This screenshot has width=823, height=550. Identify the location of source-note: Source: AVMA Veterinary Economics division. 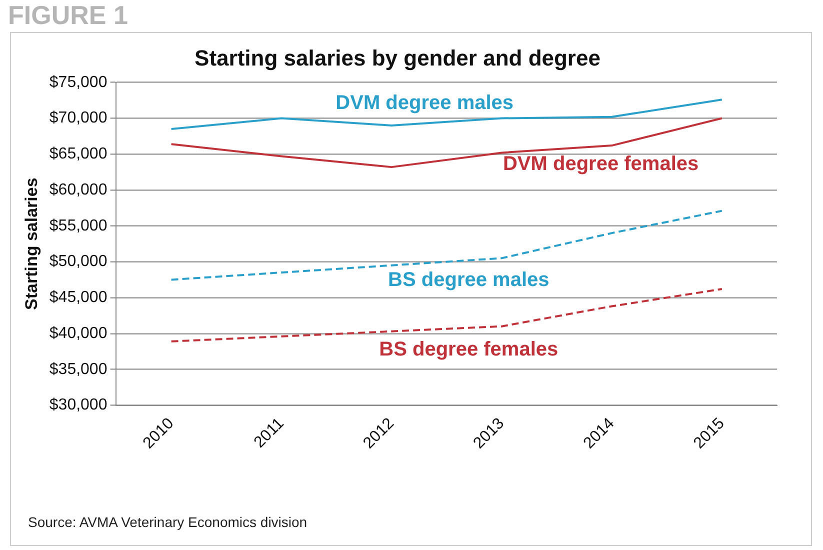
(168, 522).